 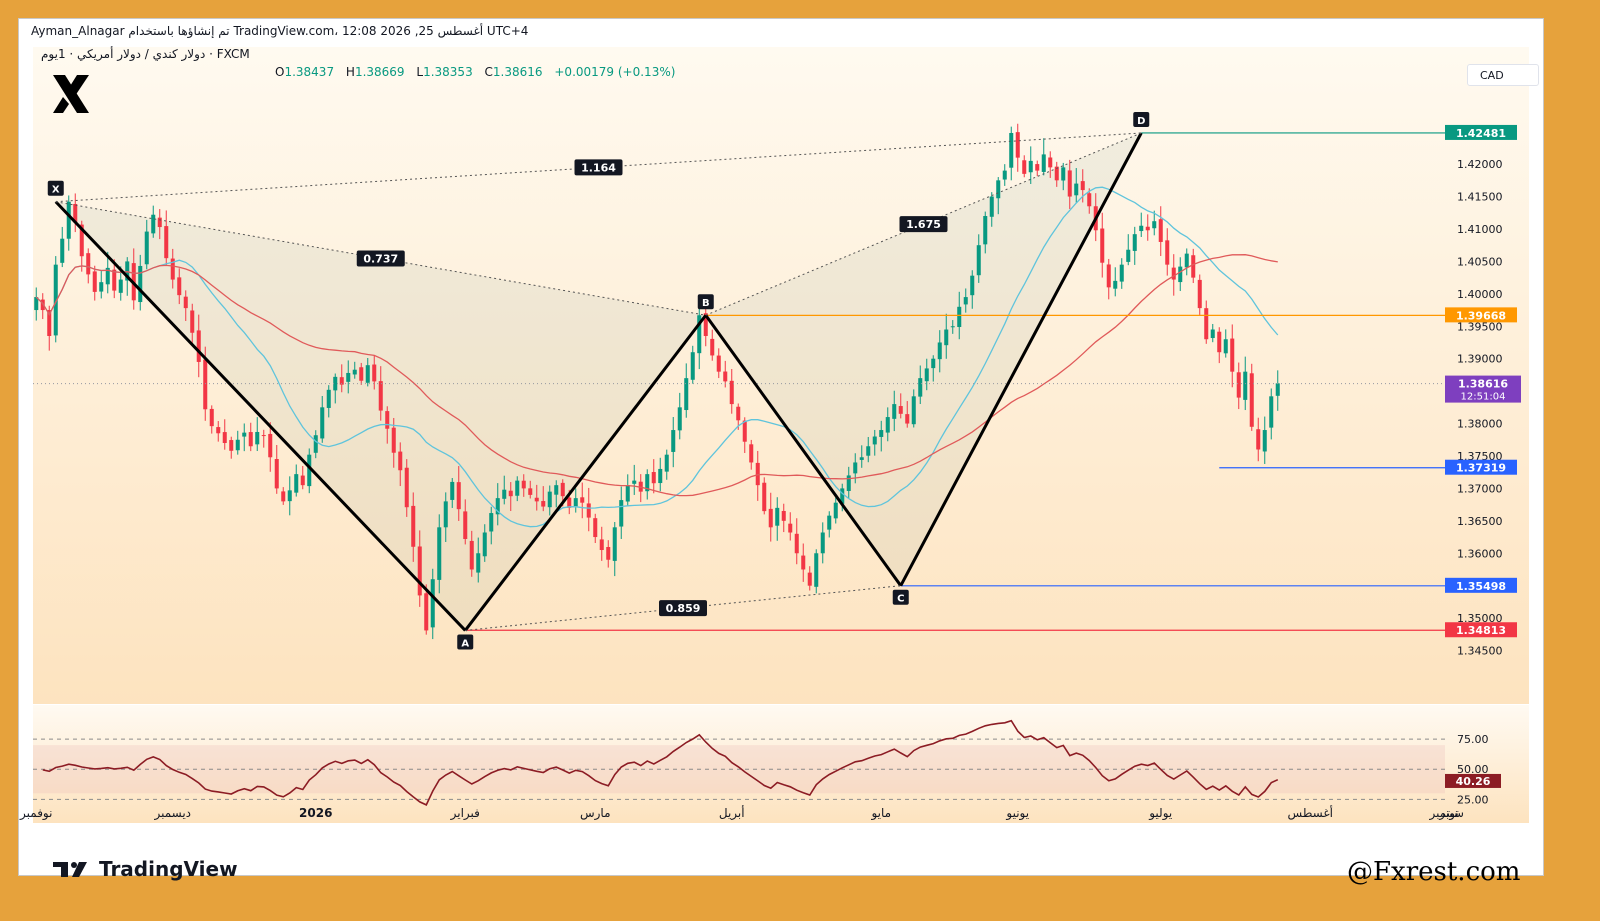 I want to click on time-axis-tick: ديسمبر, so click(x=172, y=813).